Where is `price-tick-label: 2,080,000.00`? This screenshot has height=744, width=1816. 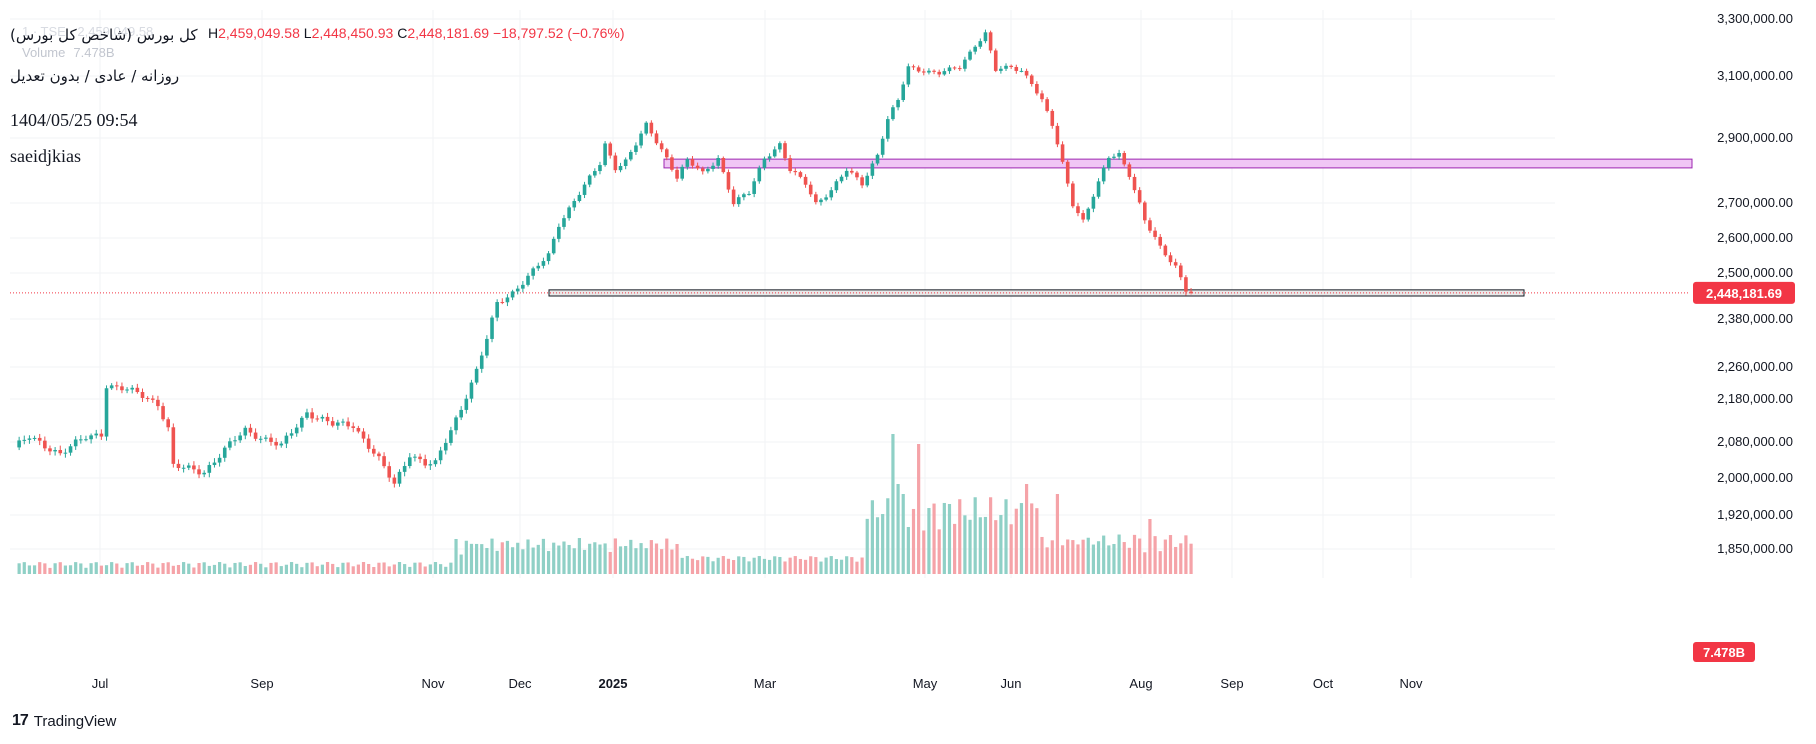 price-tick-label: 2,080,000.00 is located at coordinates (1755, 441).